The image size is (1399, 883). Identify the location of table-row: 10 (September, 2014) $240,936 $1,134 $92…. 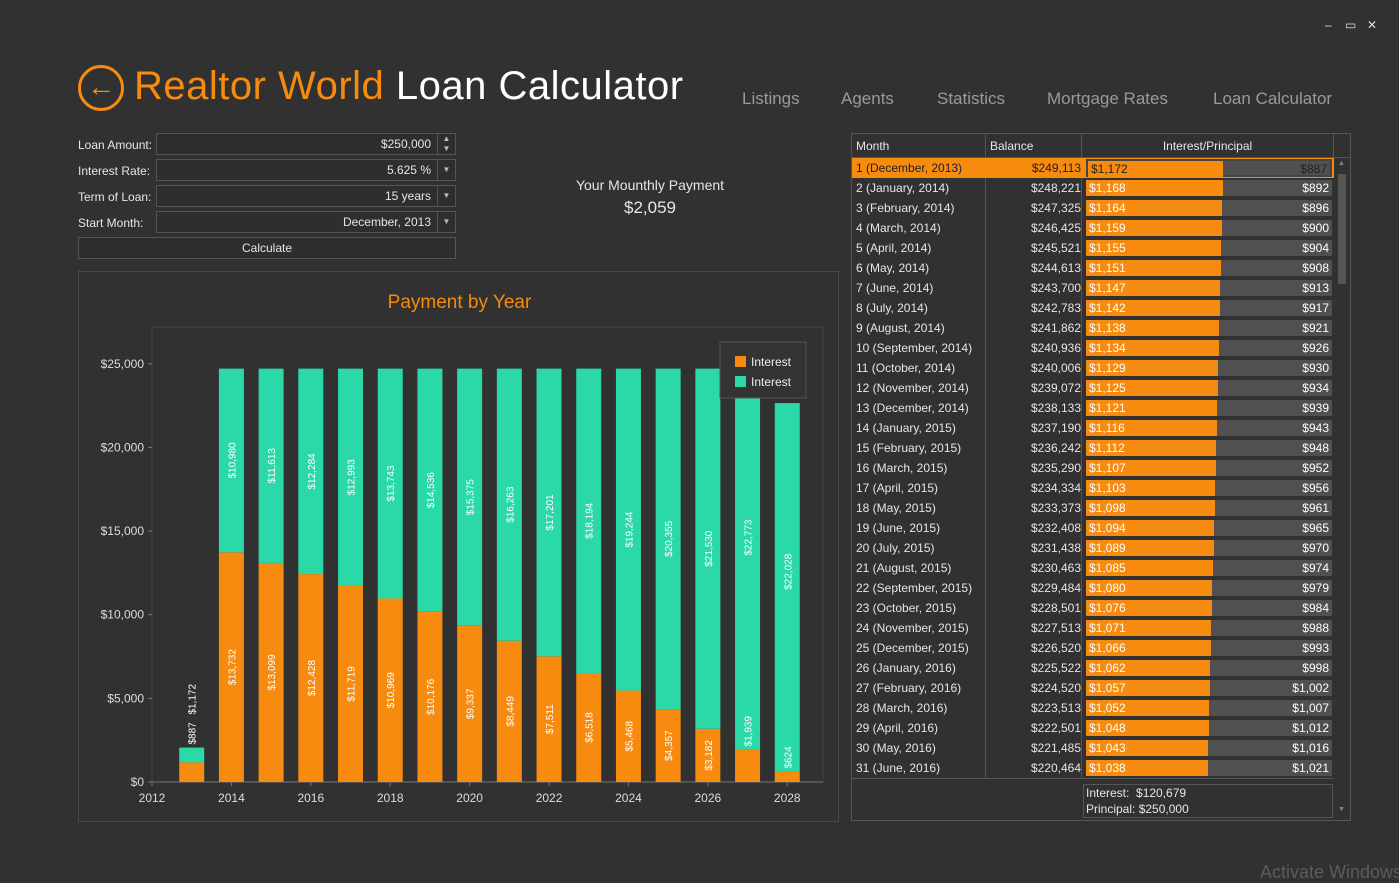
(1093, 348).